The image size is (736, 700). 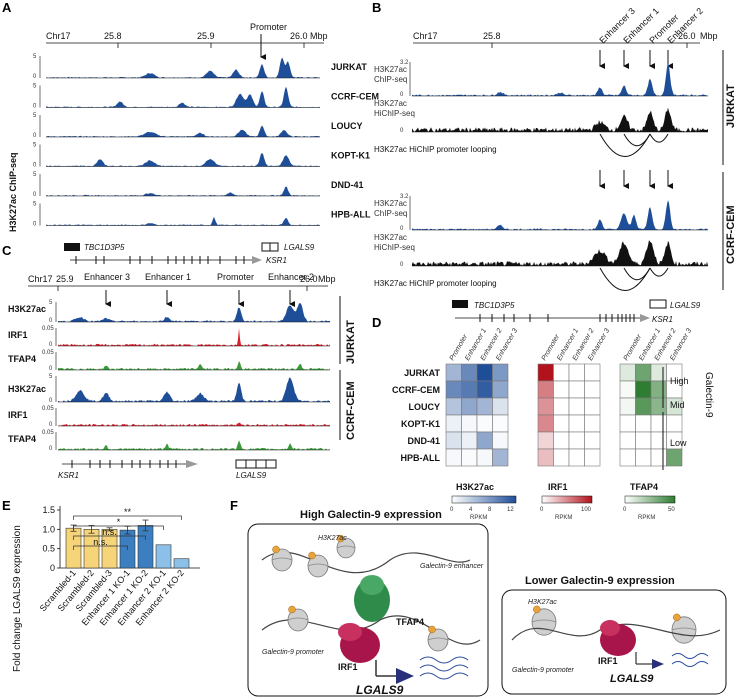 What do you see at coordinates (48, 409) in the screenshot?
I see `ymax-c: 0.05` at bounding box center [48, 409].